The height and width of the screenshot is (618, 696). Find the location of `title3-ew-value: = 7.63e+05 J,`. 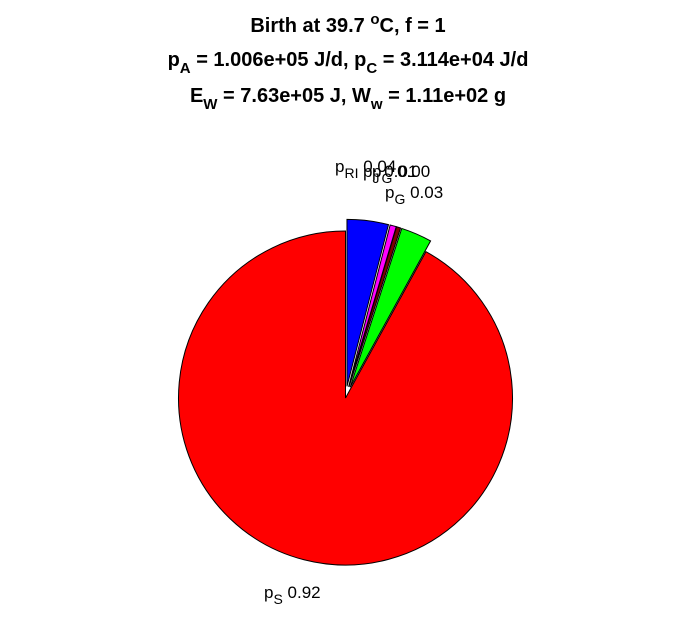

title3-ew-value: = 7.63e+05 J, is located at coordinates (284, 96).